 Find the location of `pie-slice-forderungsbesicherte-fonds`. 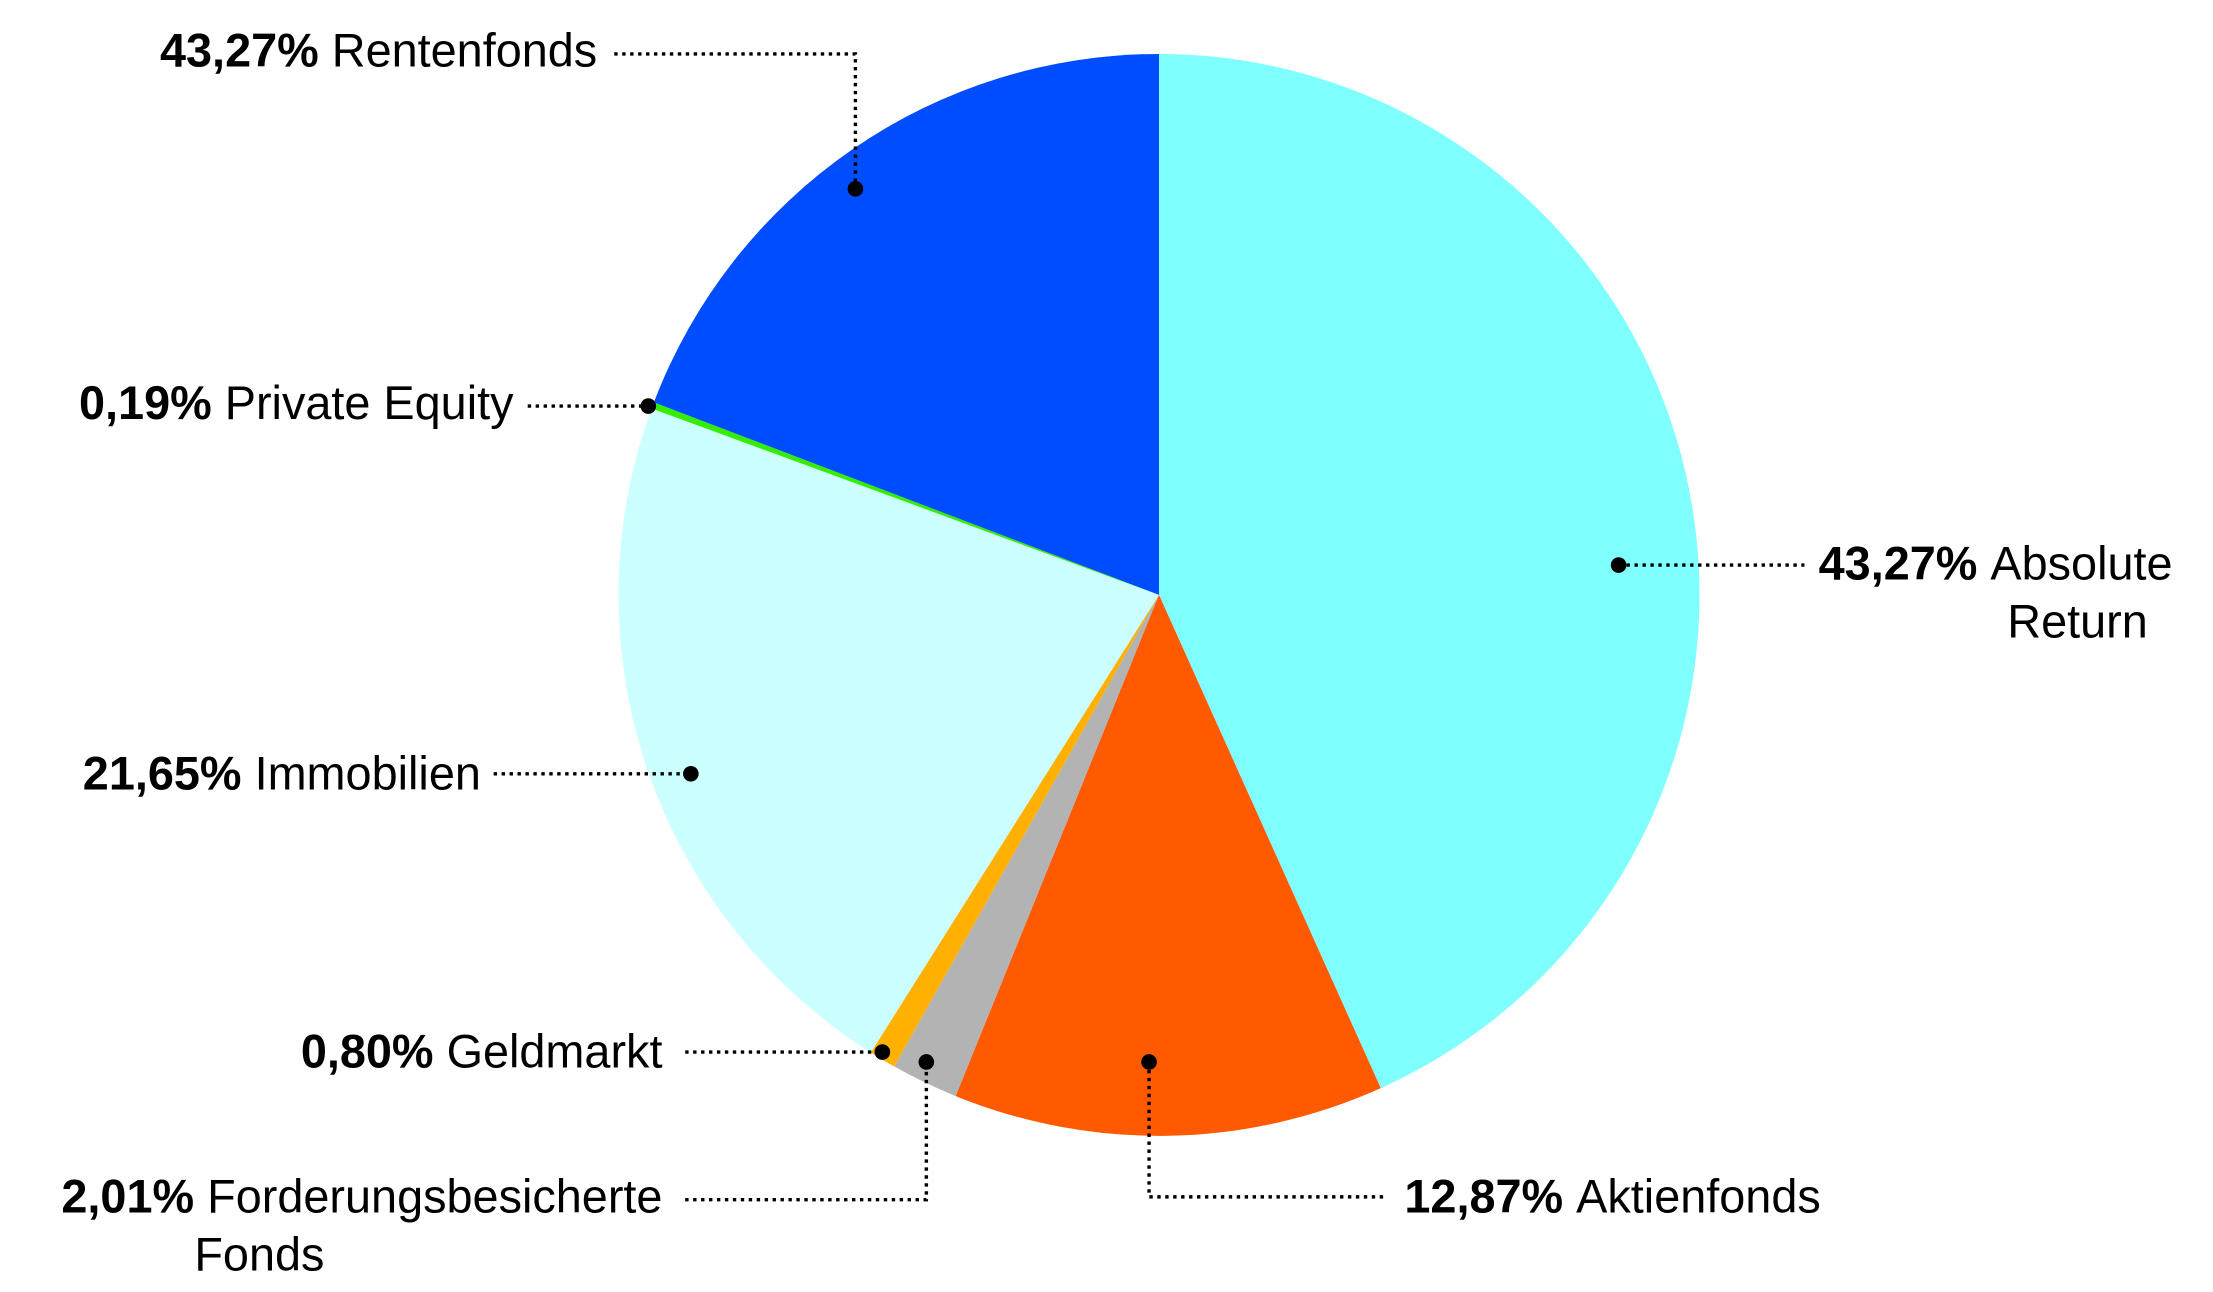

pie-slice-forderungsbesicherte-fonds is located at coordinates (1026, 845).